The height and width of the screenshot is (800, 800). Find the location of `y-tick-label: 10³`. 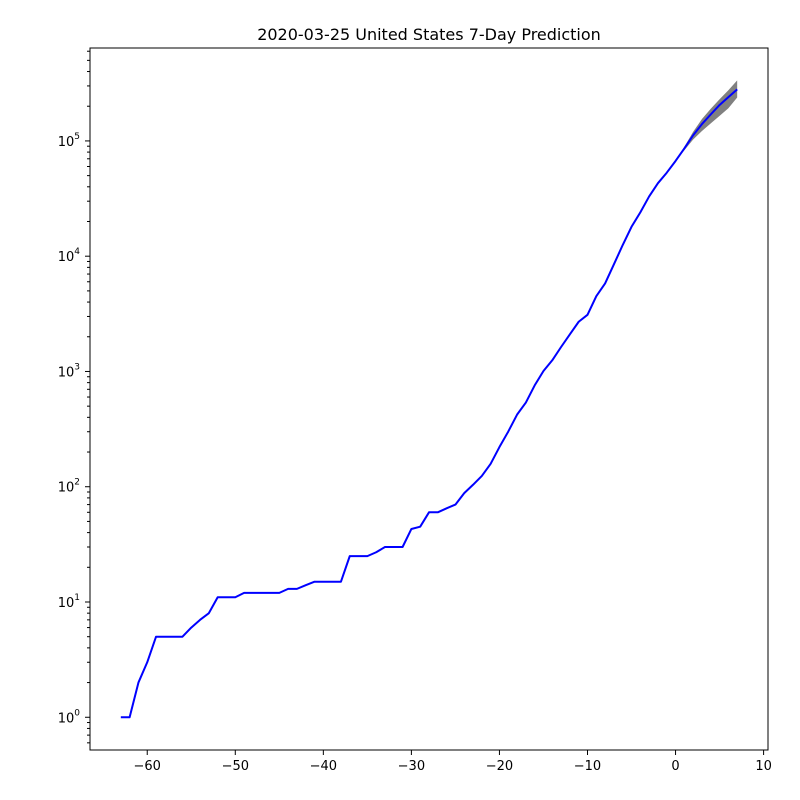

y-tick-label: 10³ is located at coordinates (69, 371).